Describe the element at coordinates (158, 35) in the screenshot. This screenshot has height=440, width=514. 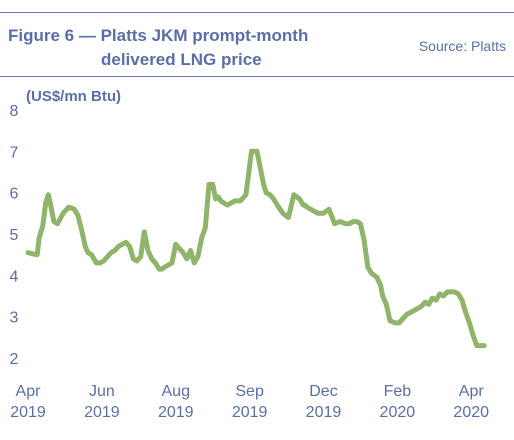
I see `chart-title-line-1: Figure 6 — Platts JKM prompt-month` at that location.